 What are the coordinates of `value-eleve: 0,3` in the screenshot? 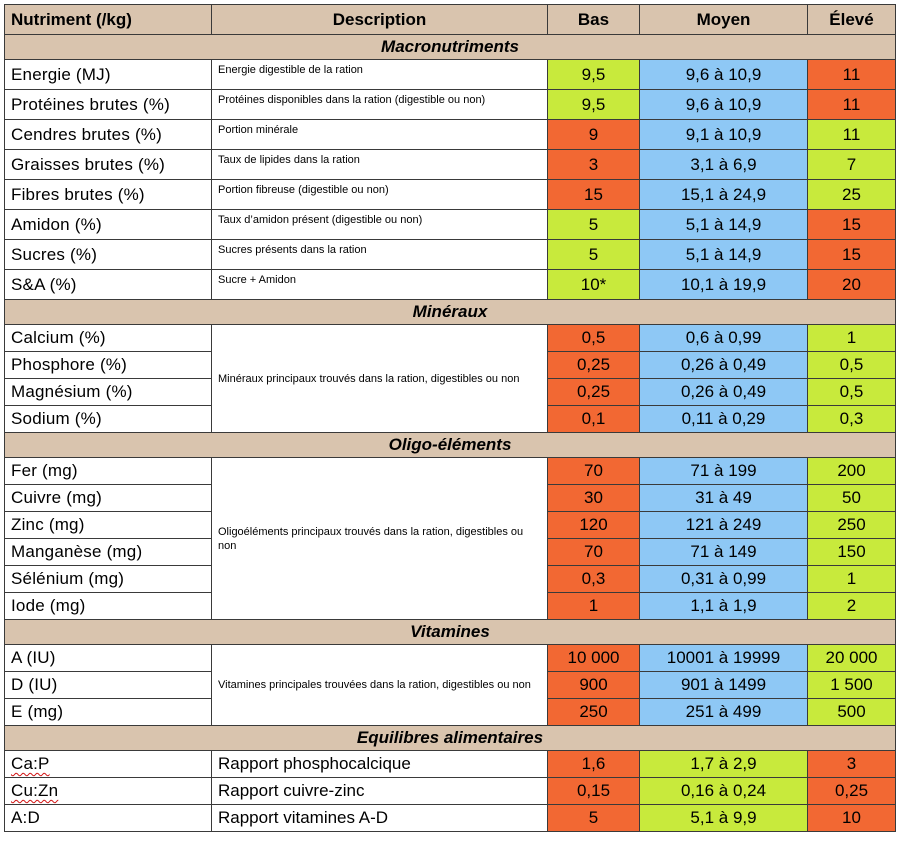 It's located at (851, 419).